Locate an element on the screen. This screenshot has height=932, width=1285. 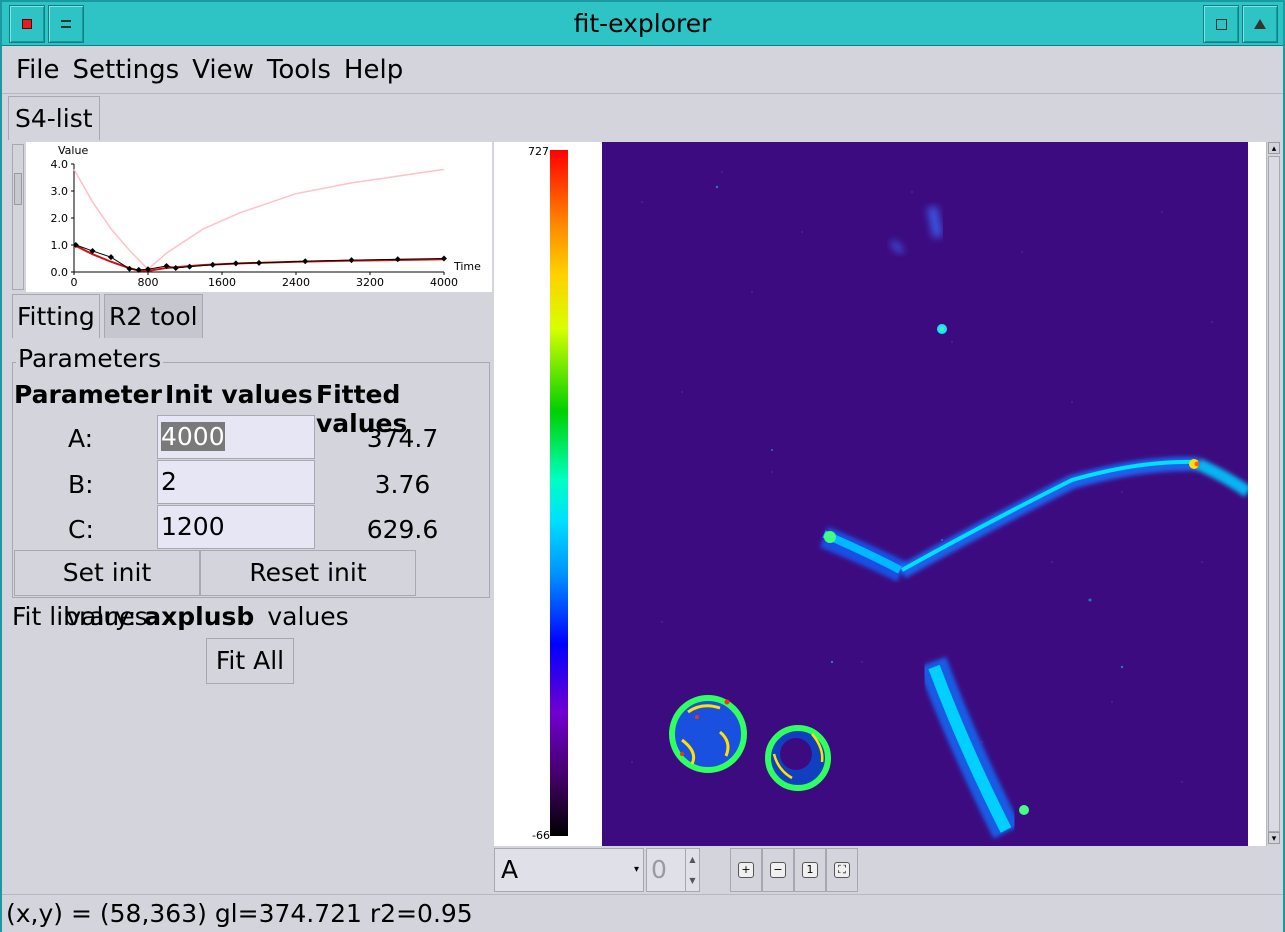
window-menu-button is located at coordinates (27, 24).